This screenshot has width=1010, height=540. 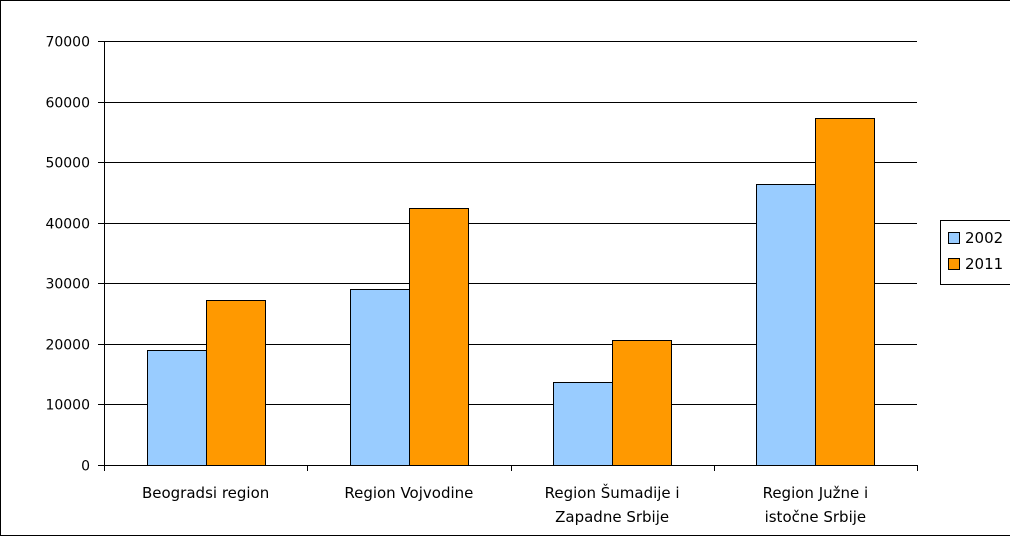 I want to click on y-tick-label: 70000, so click(x=67, y=43).